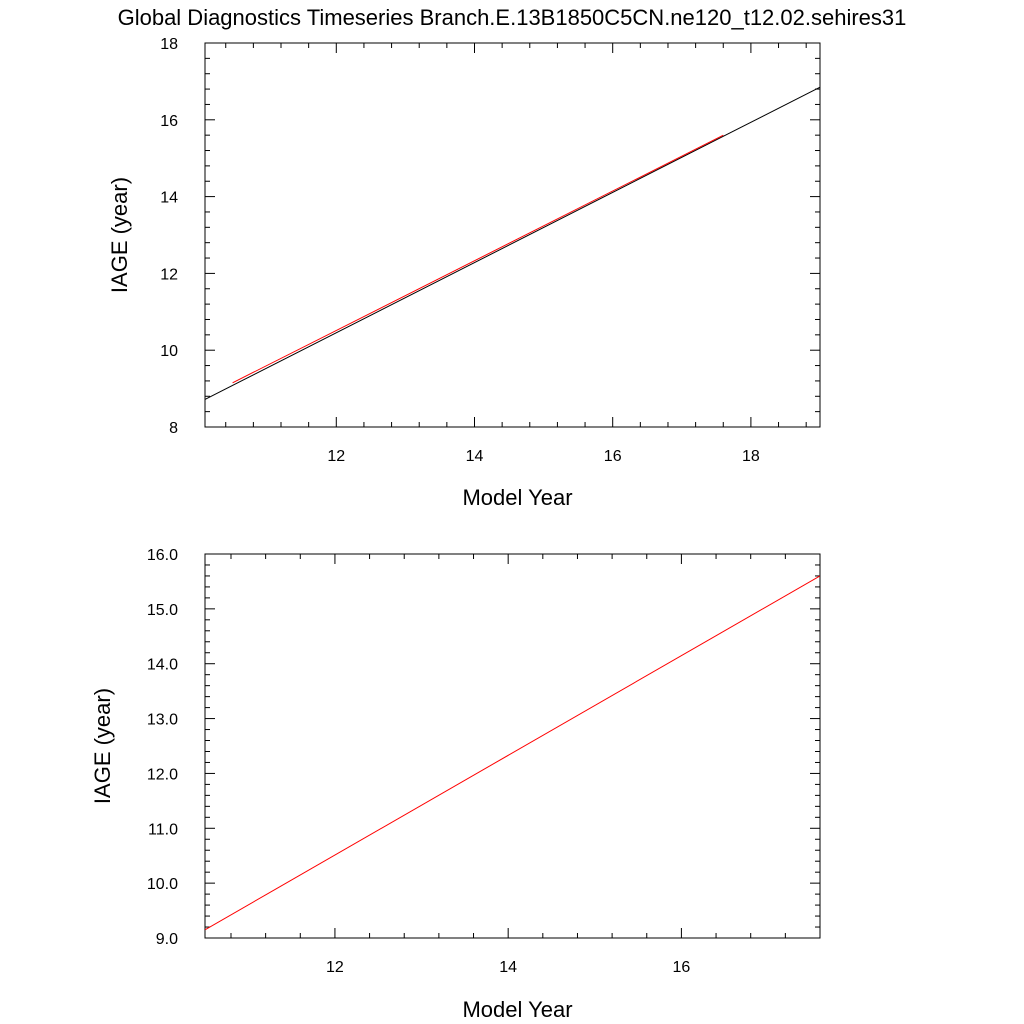  I want to click on y-tick-label: 14, so click(169, 198).